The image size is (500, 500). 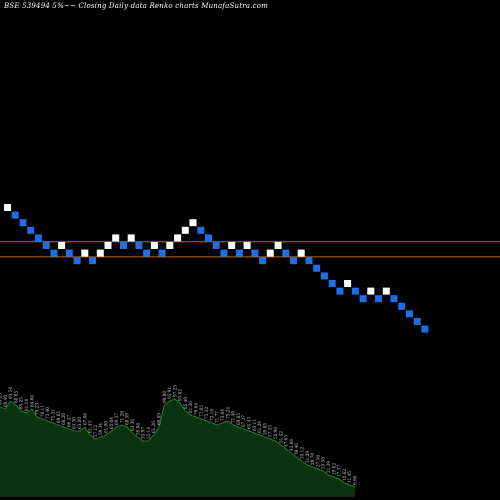 What do you see at coordinates (42, 411) in the screenshot?
I see `volume-label: 76.11` at bounding box center [42, 411].